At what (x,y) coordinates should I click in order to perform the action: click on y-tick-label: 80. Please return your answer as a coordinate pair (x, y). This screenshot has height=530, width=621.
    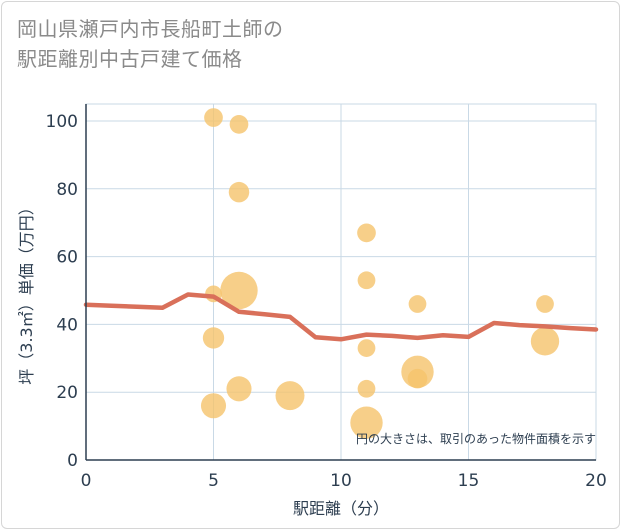
    Looking at the image, I should click on (67, 190).